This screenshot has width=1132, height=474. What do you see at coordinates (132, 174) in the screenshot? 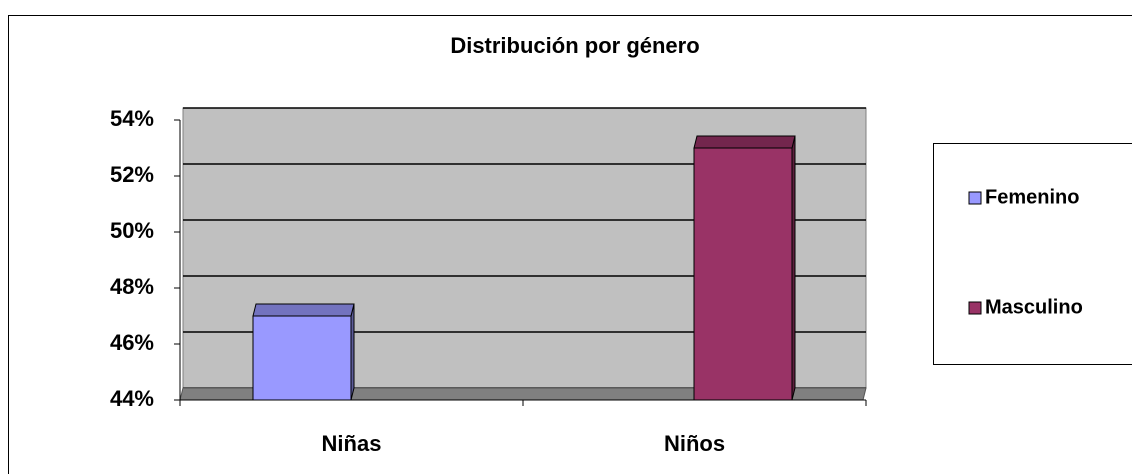
I see `y-tick-label: 52%` at bounding box center [132, 174].